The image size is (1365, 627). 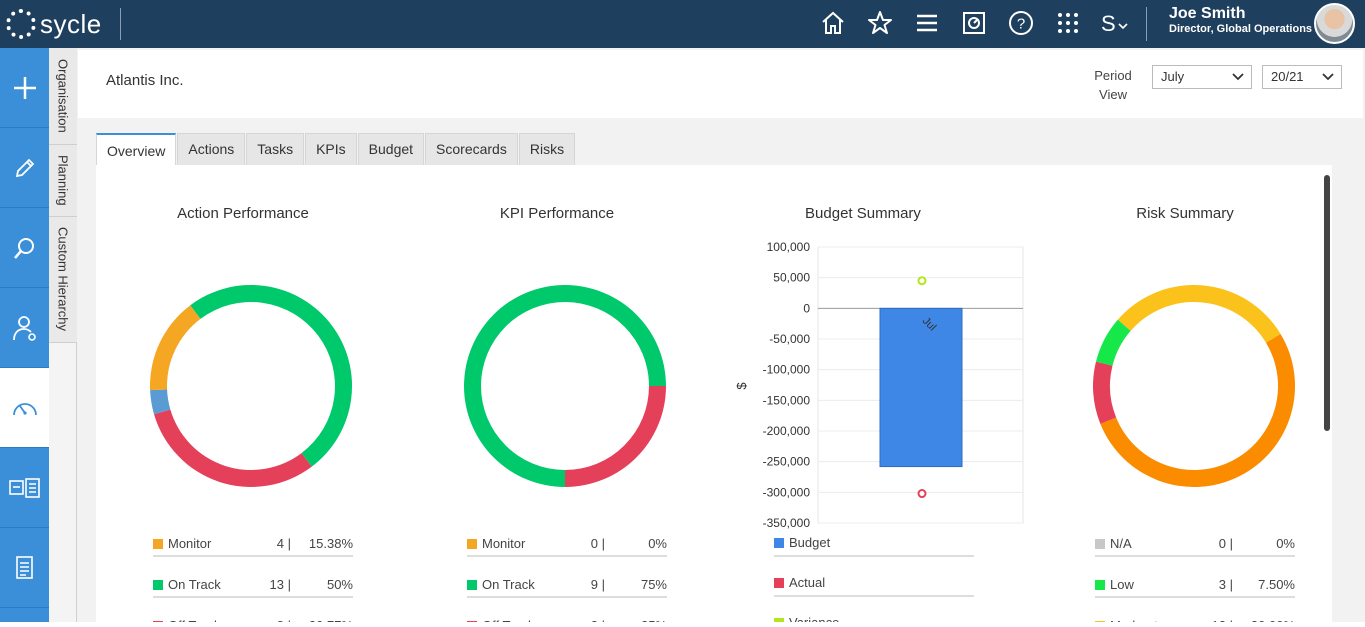 I want to click on logo-text: sycle, so click(x=71, y=23).